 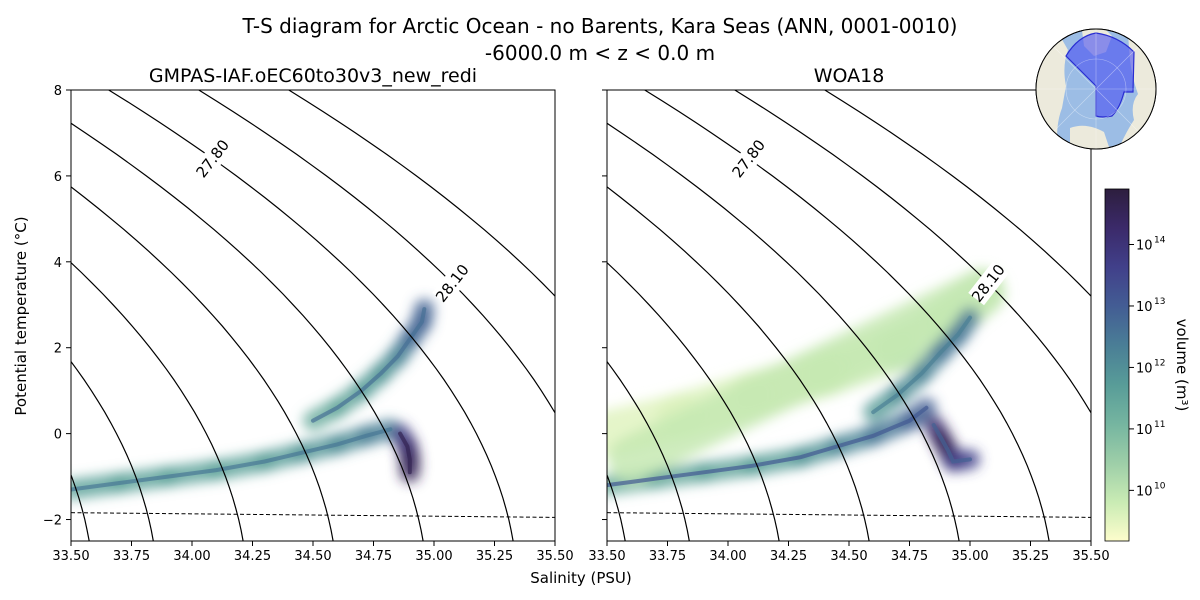 I want to click on left-xtick-label: 33.50, so click(x=70, y=556).